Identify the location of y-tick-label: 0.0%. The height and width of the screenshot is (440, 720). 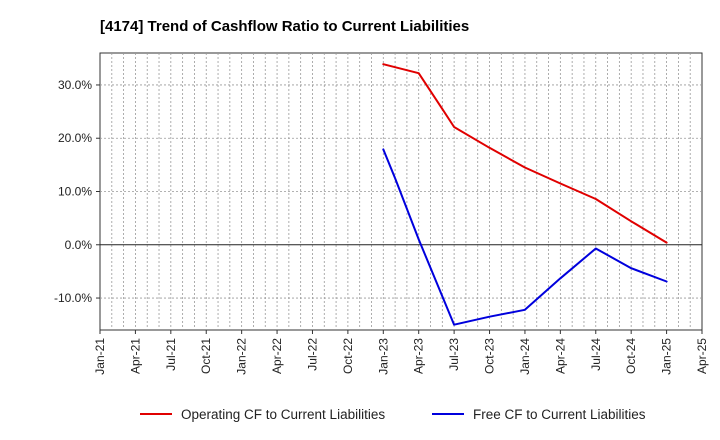
(79, 245).